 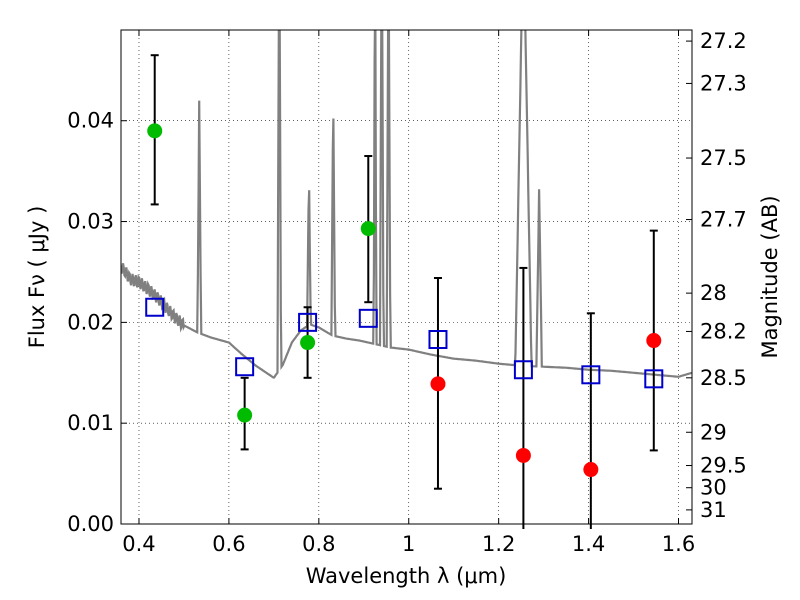 I want to click on y-tick-label: 0.02, so click(x=90, y=322).